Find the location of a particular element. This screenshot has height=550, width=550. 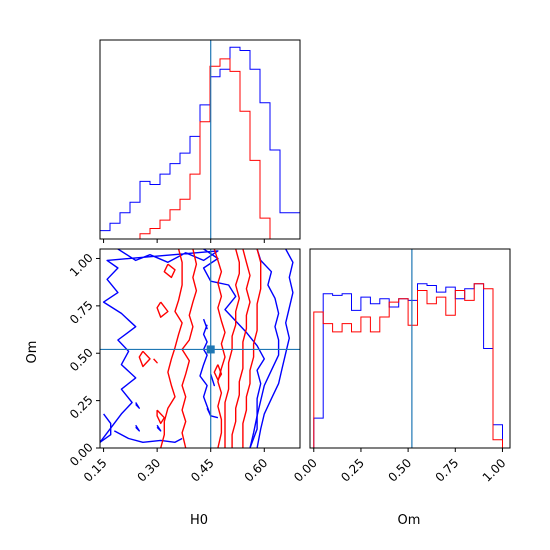

contour-ytick-label: 0.75 is located at coordinates (81, 312).